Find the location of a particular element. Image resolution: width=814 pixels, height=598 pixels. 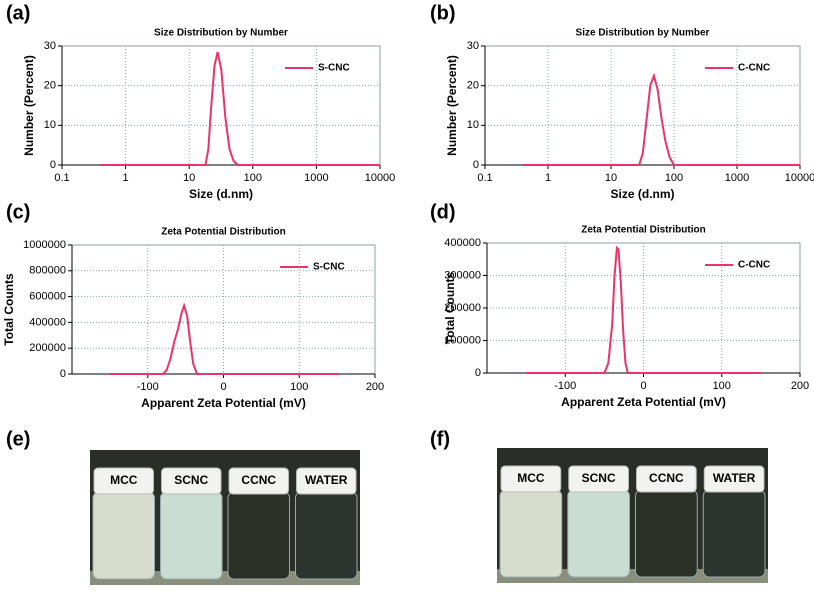

panel-label: (c) is located at coordinates (18, 212).